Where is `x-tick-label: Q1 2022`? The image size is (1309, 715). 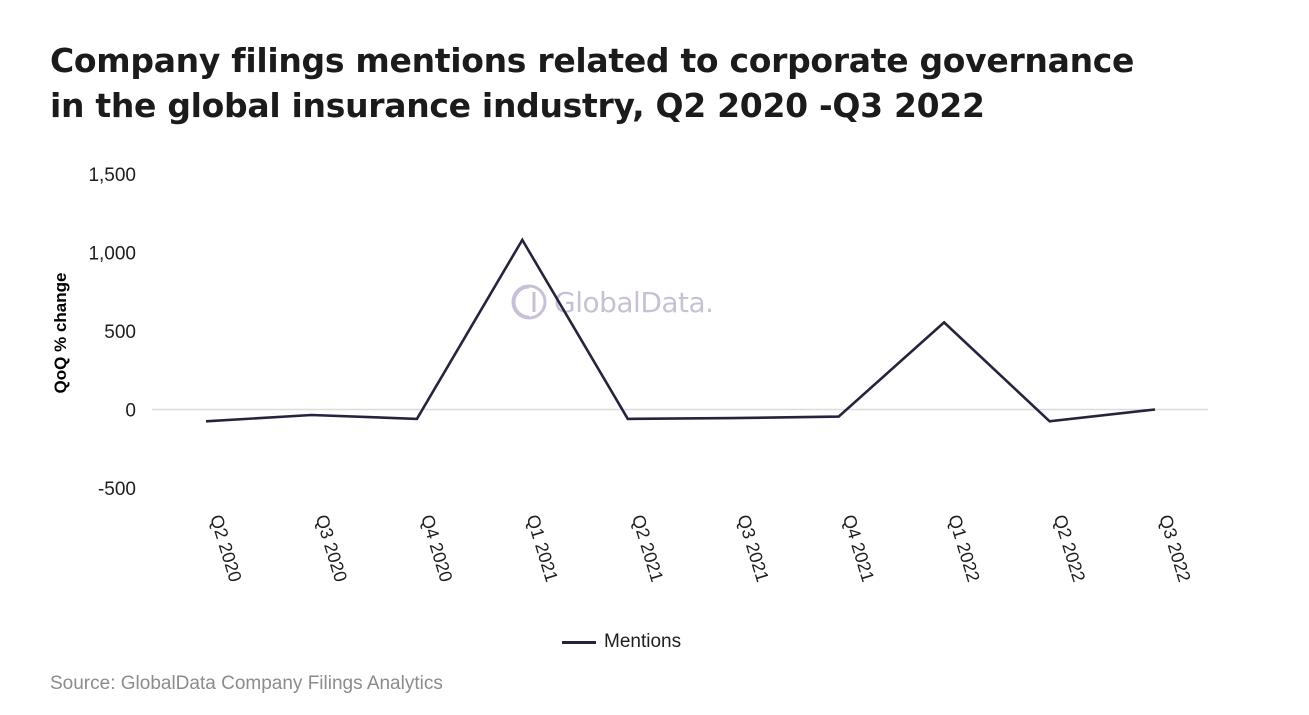 x-tick-label: Q1 2022 is located at coordinates (963, 548).